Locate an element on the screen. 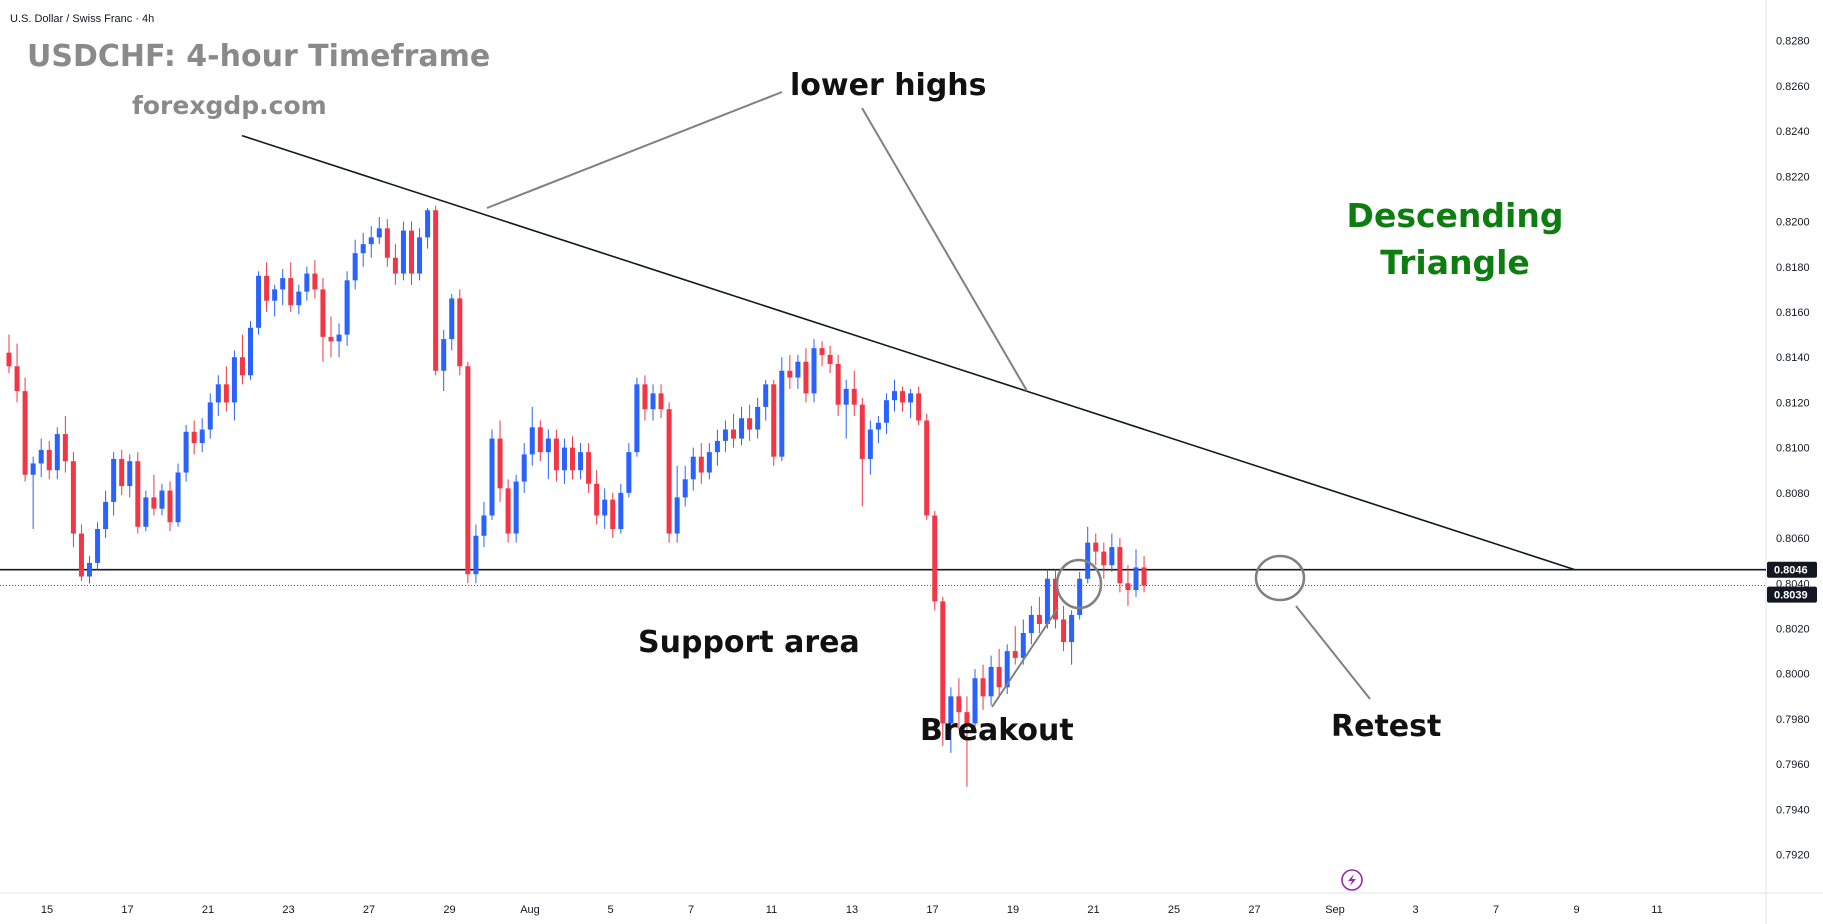 The width and height of the screenshot is (1823, 924). lightning-icon is located at coordinates (1352, 880).